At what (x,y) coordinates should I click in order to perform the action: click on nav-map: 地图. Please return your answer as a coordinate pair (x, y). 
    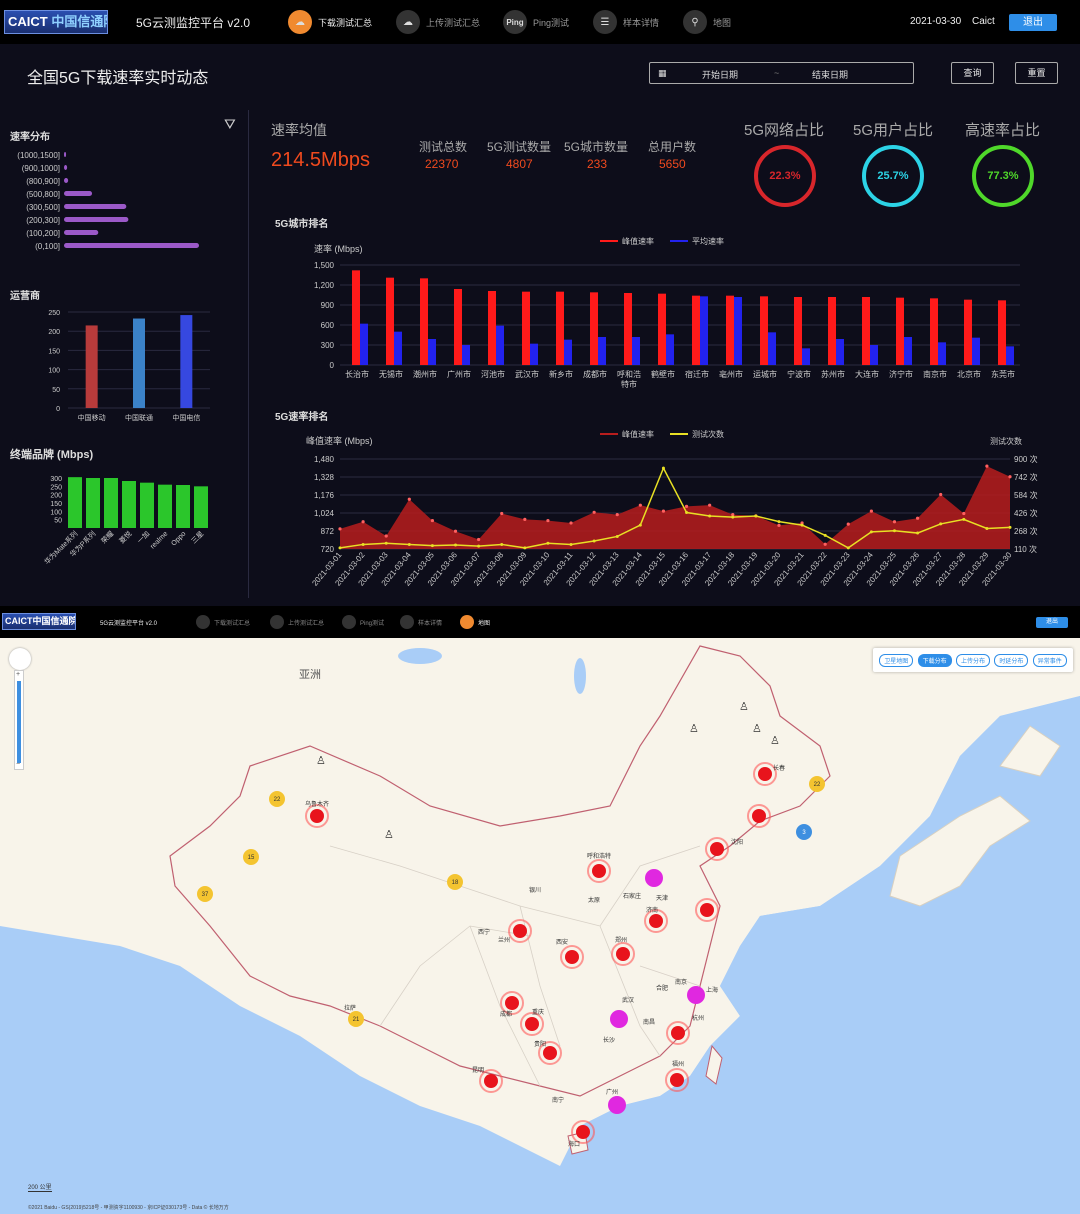
    Looking at the image, I should click on (475, 622).